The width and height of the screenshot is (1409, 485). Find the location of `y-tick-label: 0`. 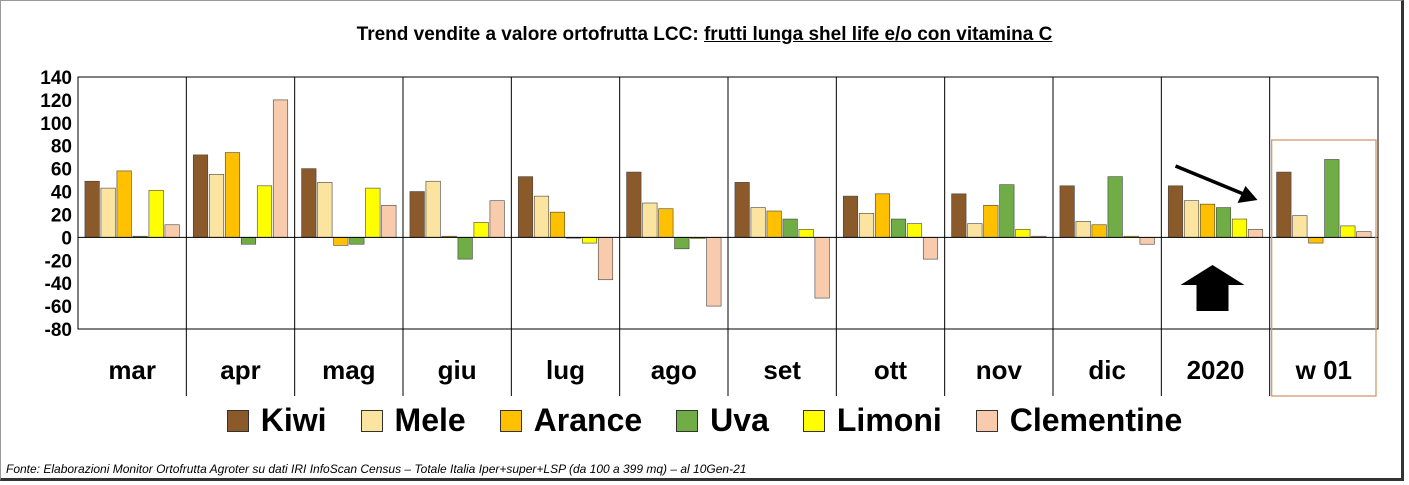

y-tick-label: 0 is located at coordinates (66, 238).